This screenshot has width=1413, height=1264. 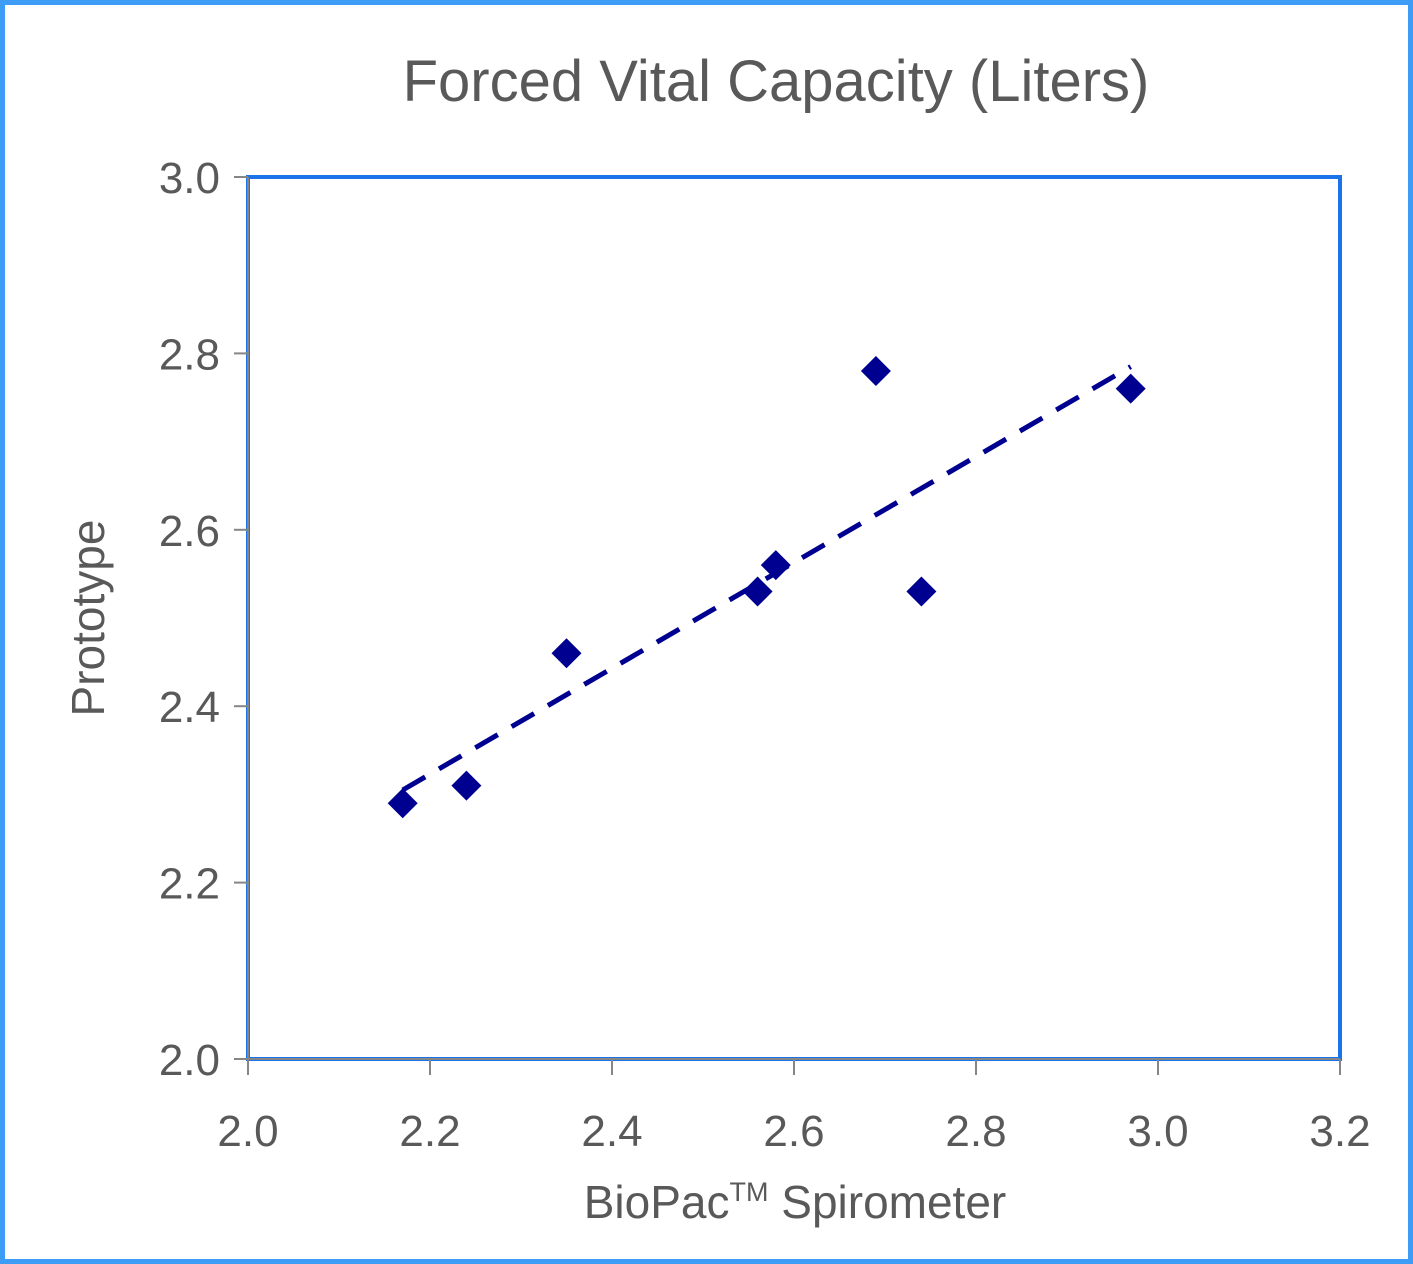 What do you see at coordinates (189, 531) in the screenshot?
I see `y-tick-label: 2.6` at bounding box center [189, 531].